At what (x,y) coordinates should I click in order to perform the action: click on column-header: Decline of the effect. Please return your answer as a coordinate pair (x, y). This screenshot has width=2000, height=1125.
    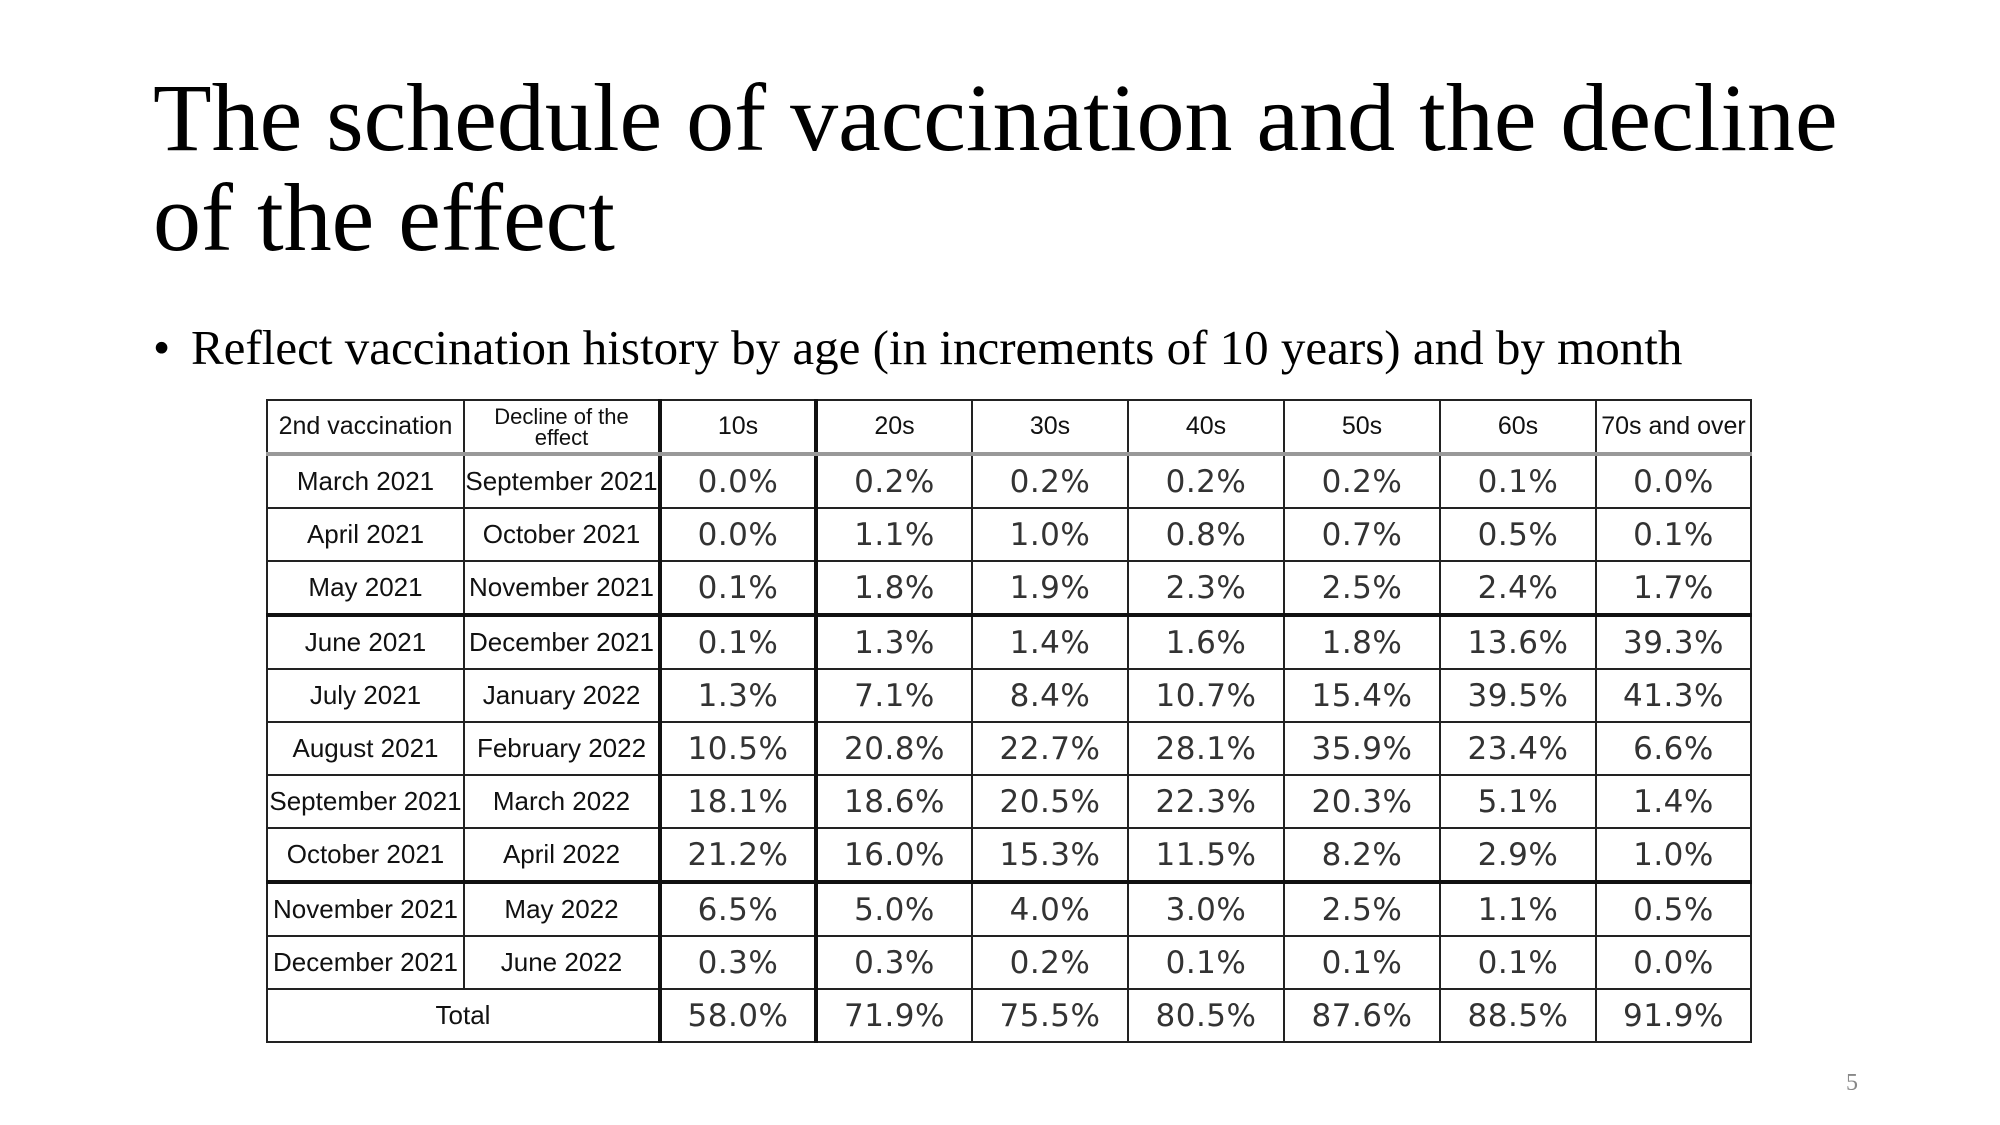
    Looking at the image, I should click on (562, 427).